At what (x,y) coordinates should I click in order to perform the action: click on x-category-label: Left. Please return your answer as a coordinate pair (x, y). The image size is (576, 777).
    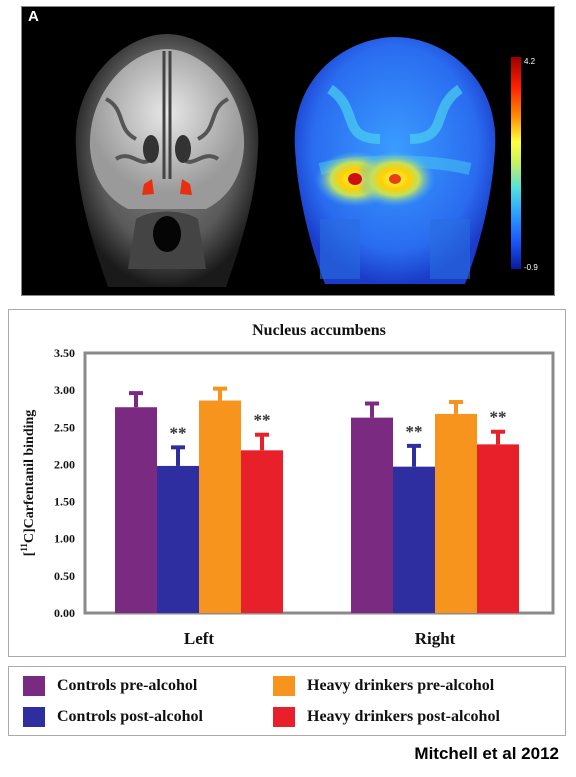
    Looking at the image, I should click on (199, 638).